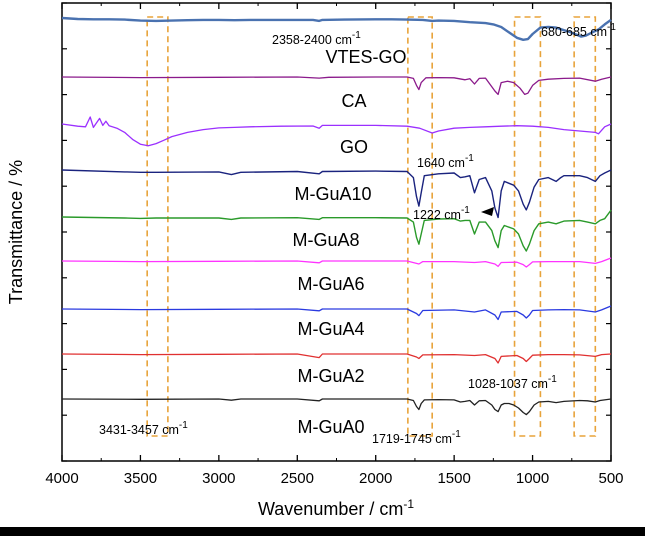 The height and width of the screenshot is (536, 645). I want to click on x-axis-title: Wavenumber / cm-1, so click(336, 508).